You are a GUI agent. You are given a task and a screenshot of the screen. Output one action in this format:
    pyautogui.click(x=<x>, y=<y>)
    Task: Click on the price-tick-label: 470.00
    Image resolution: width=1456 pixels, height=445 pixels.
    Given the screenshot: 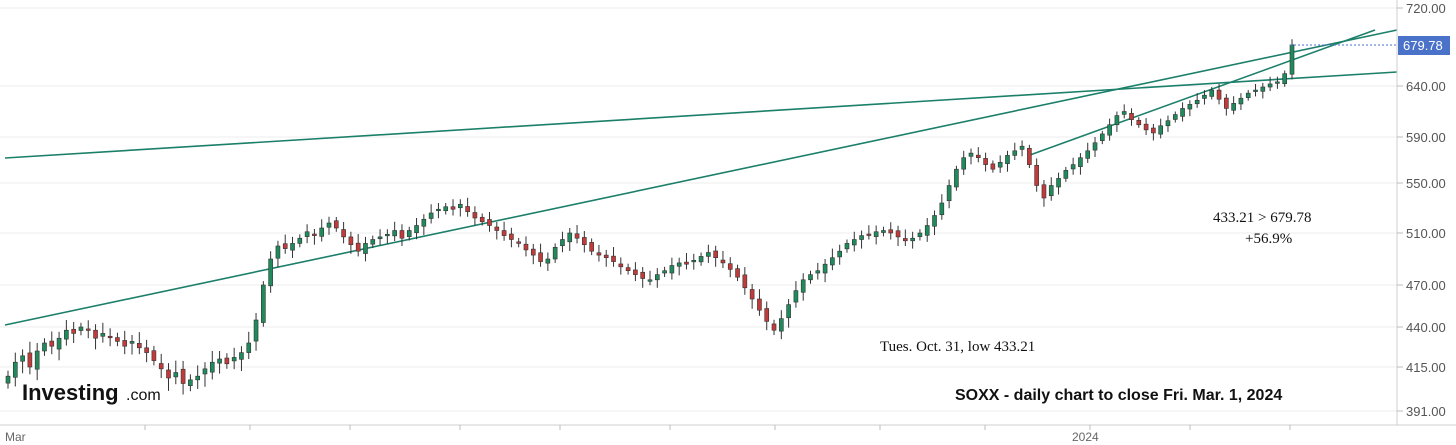 What is the action you would take?
    pyautogui.click(x=1426, y=285)
    